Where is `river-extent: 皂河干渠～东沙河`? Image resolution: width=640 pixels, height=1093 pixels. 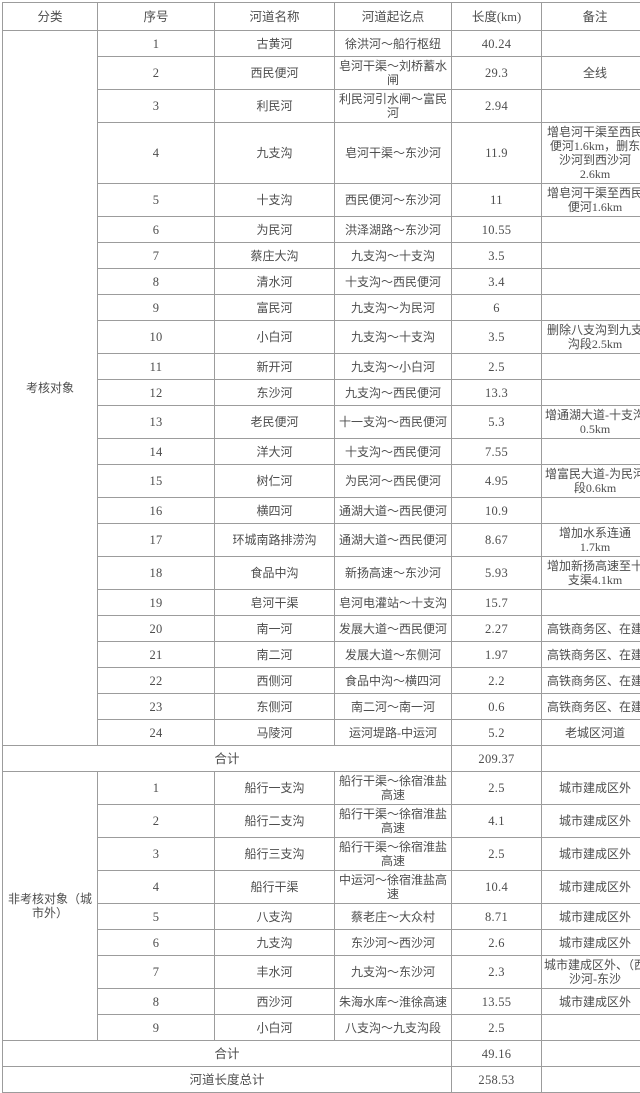 river-extent: 皂河干渠～东沙河 is located at coordinates (393, 153).